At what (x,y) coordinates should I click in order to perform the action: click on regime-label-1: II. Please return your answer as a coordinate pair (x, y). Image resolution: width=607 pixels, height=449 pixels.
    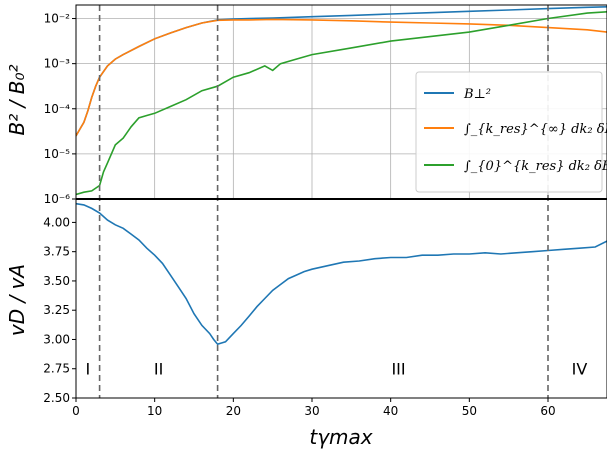
    Looking at the image, I should click on (158, 369).